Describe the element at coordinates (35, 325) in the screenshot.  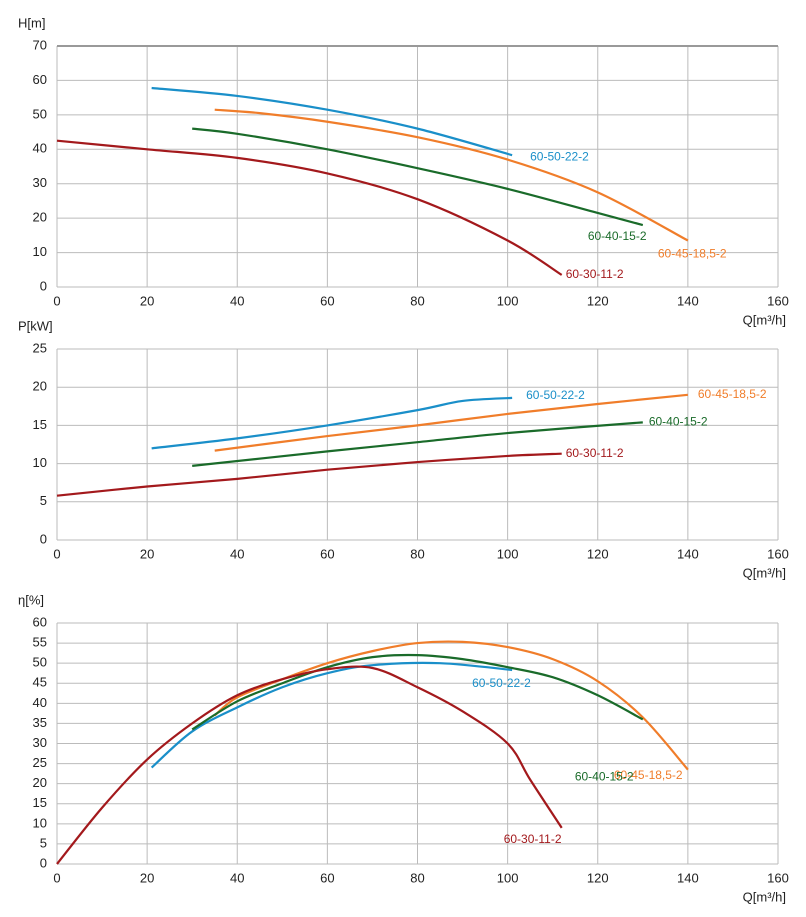
I see `y-axis-label: P[kW]` at that location.